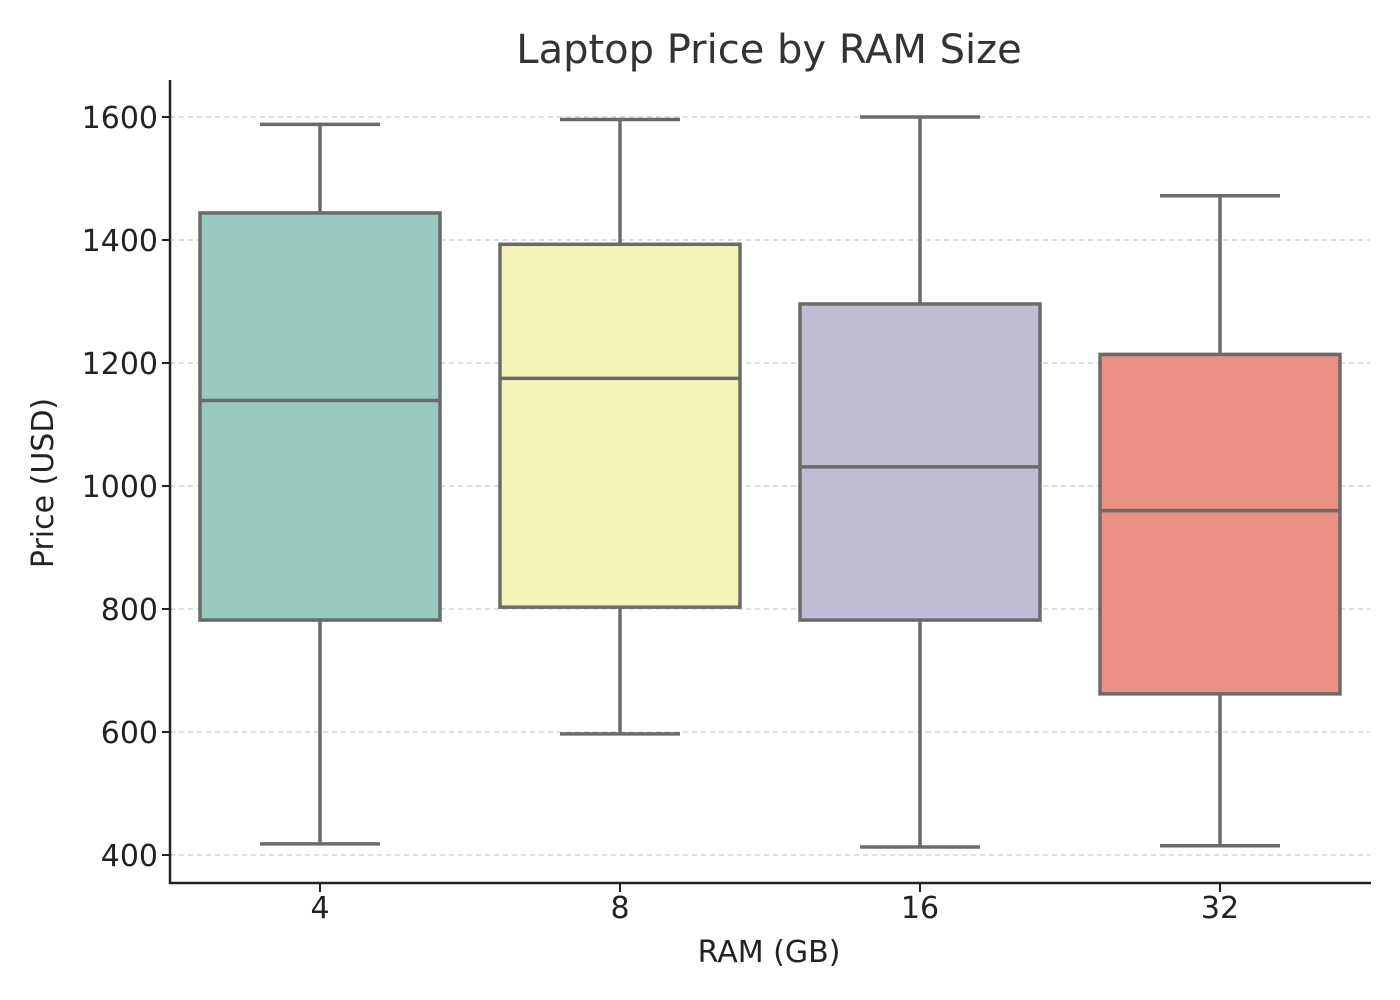 The width and height of the screenshot is (1400, 1000). I want to click on x-tick-label: 4, so click(319, 908).